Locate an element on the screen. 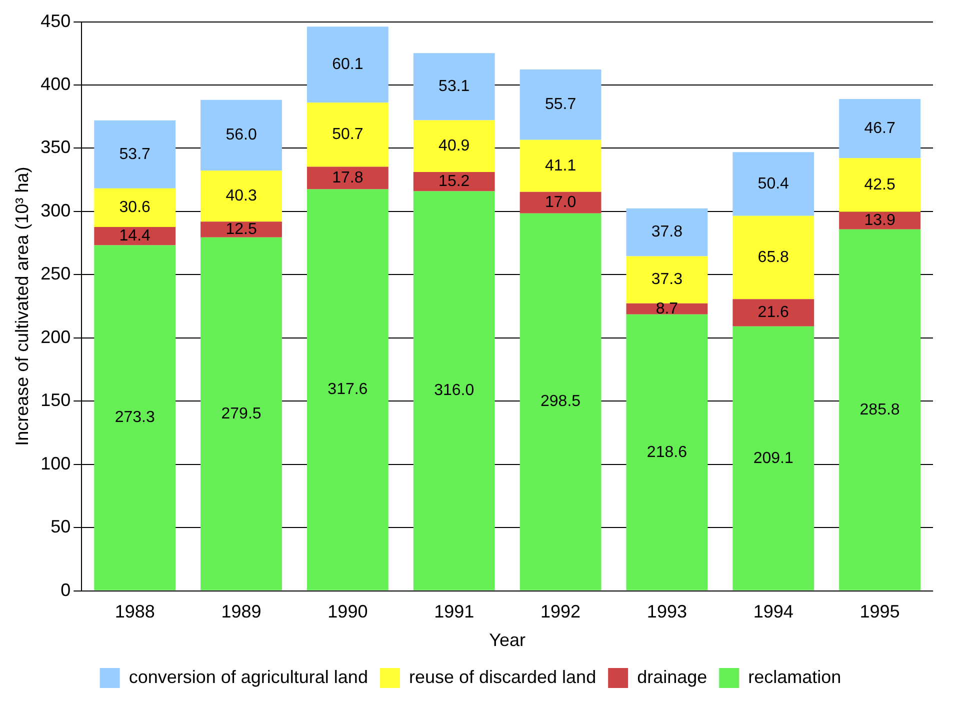 The height and width of the screenshot is (711, 963). data-label: 37.3 is located at coordinates (667, 279).